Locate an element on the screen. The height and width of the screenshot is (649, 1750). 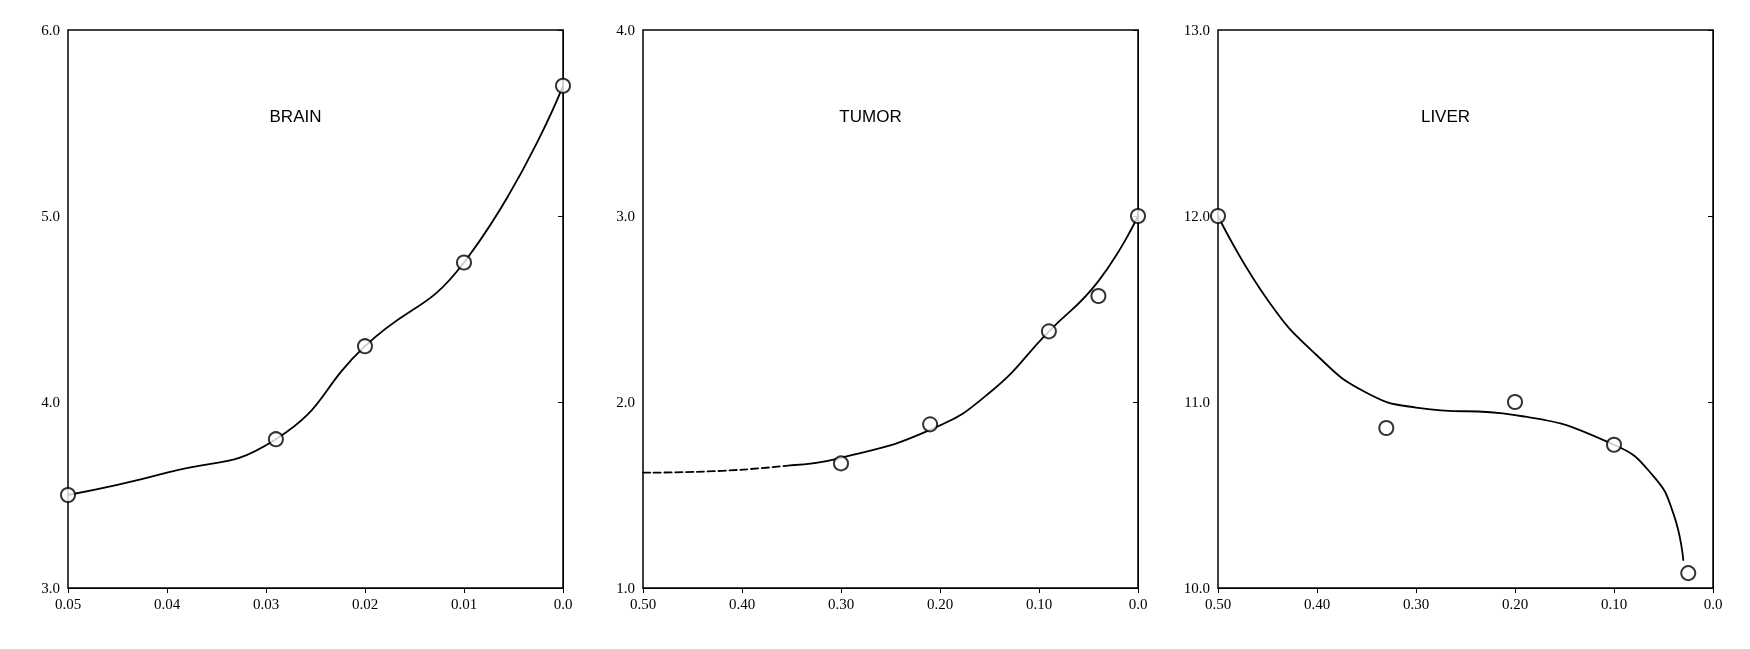
text: LIVER is located at coordinates (1445, 116).